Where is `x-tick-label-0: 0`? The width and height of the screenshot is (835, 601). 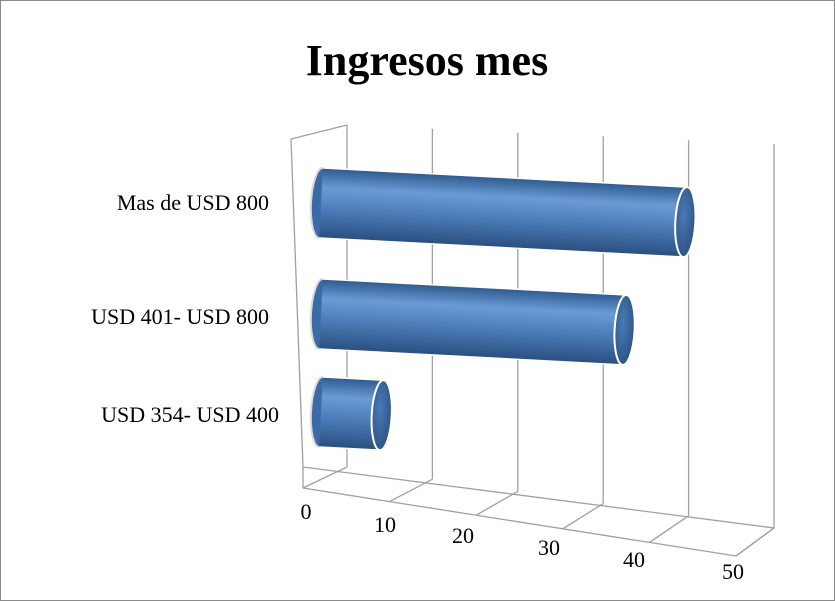
x-tick-label-0: 0 is located at coordinates (306, 511).